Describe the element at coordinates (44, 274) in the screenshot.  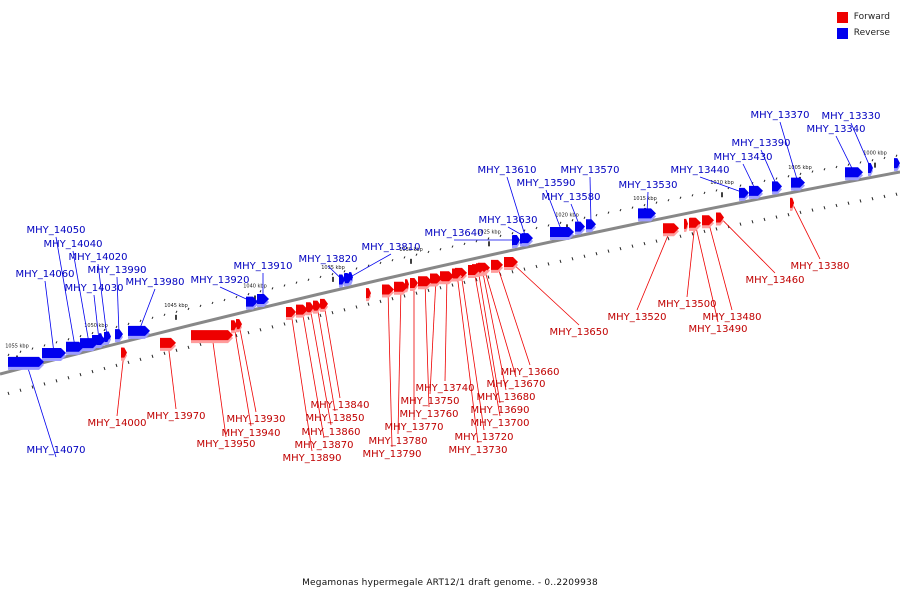
I see `reverse-gene-label: MHY_14060` at that location.